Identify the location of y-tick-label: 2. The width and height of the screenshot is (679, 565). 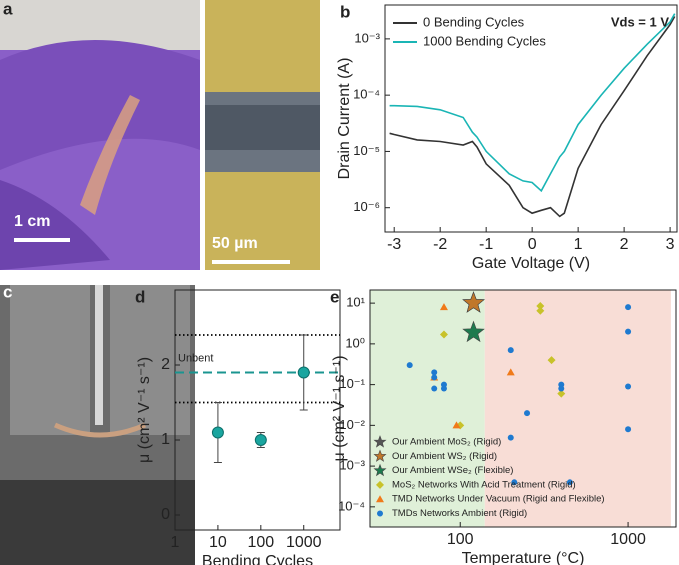
(165, 364).